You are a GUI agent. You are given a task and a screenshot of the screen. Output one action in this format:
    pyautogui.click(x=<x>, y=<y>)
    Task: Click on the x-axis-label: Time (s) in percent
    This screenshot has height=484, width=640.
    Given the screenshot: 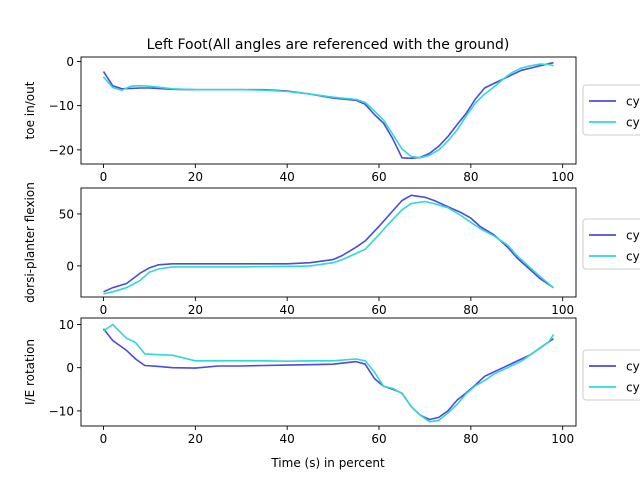 What is the action you would take?
    pyautogui.click(x=327, y=463)
    